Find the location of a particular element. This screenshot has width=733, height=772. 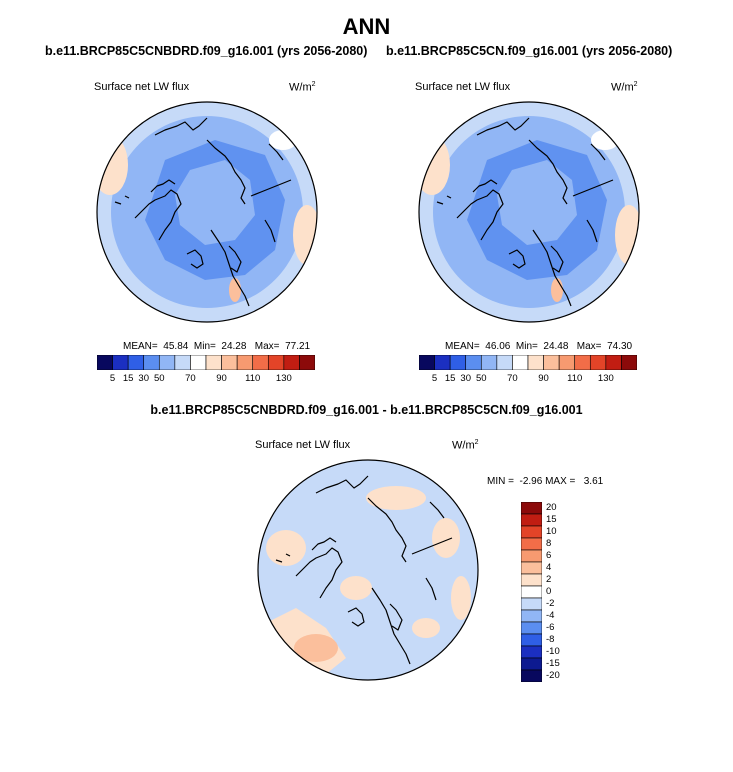

colorbar-tick-label: 70 is located at coordinates (512, 378).